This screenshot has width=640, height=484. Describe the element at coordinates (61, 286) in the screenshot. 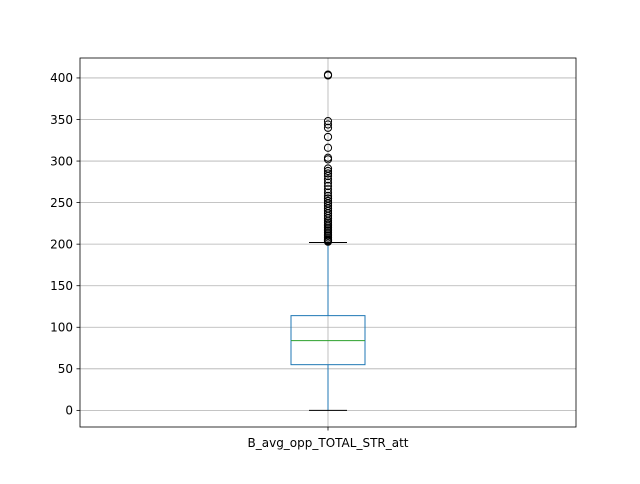

I see `y-tick-label: 150` at that location.